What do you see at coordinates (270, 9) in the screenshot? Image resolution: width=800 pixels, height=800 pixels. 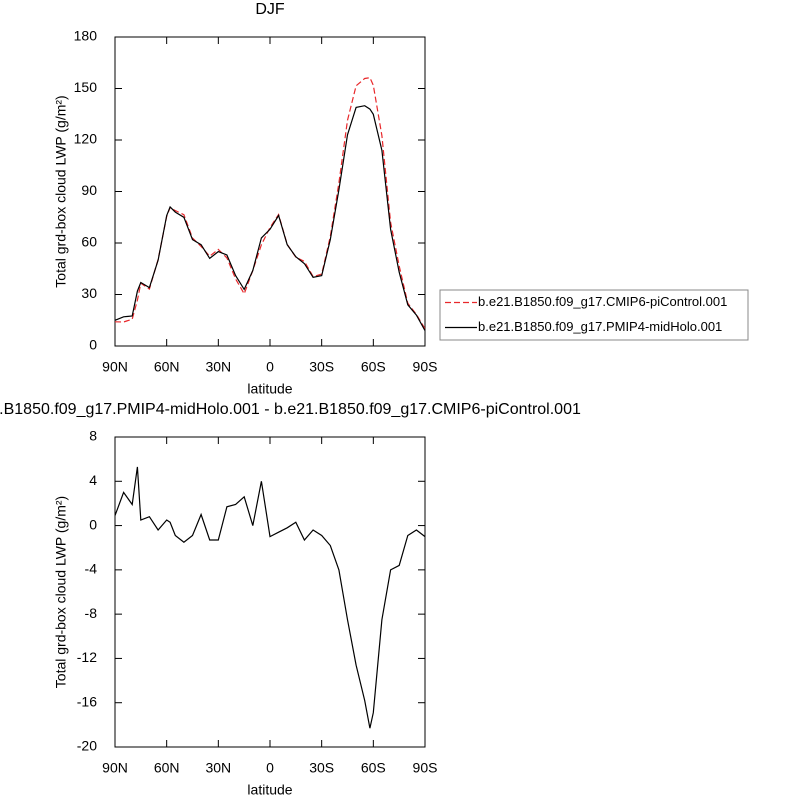 I see `chart-title: DJF` at bounding box center [270, 9].